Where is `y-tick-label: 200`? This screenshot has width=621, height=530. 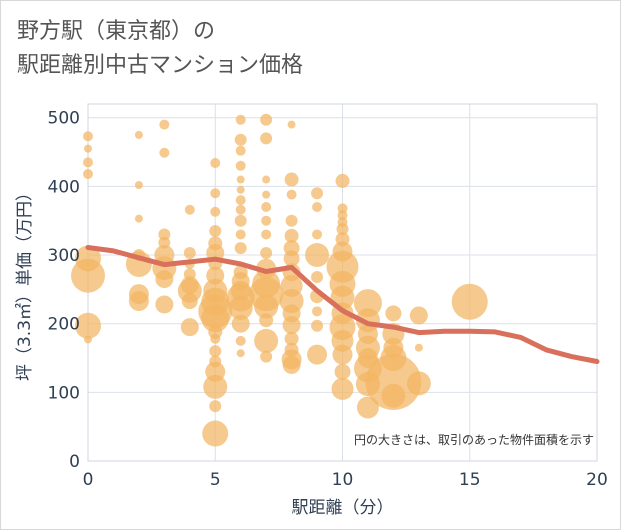
y-tick-label: 200 is located at coordinates (64, 325).